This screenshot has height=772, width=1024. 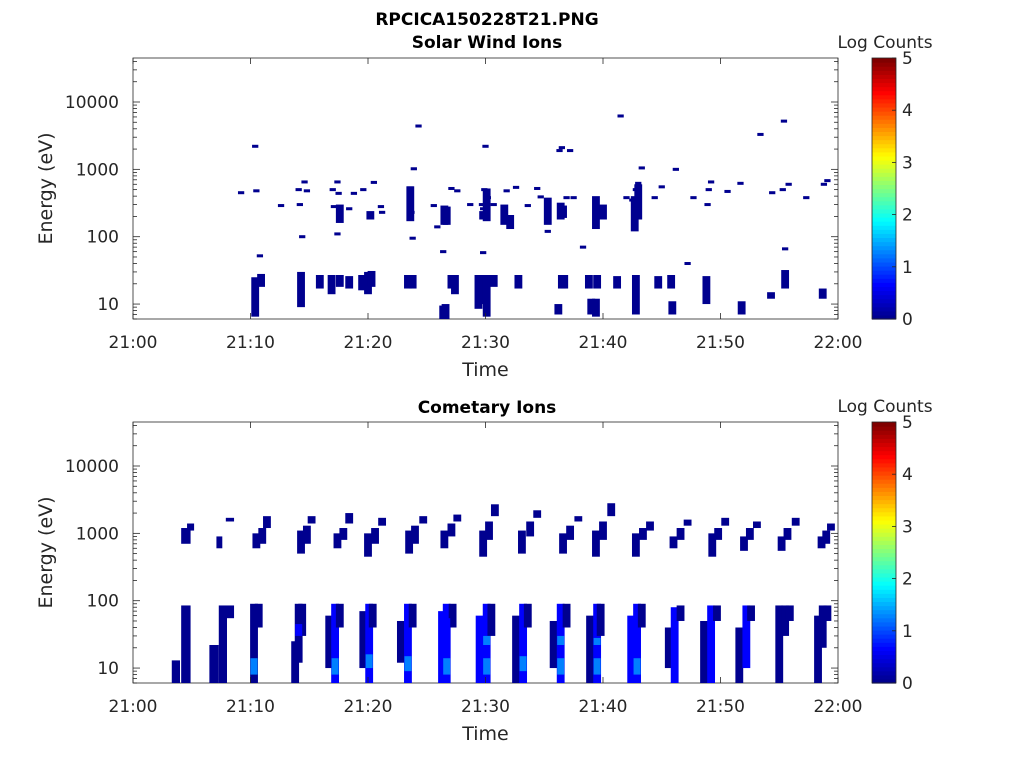 I want to click on colorbar-tick-label: 4, so click(x=907, y=111).